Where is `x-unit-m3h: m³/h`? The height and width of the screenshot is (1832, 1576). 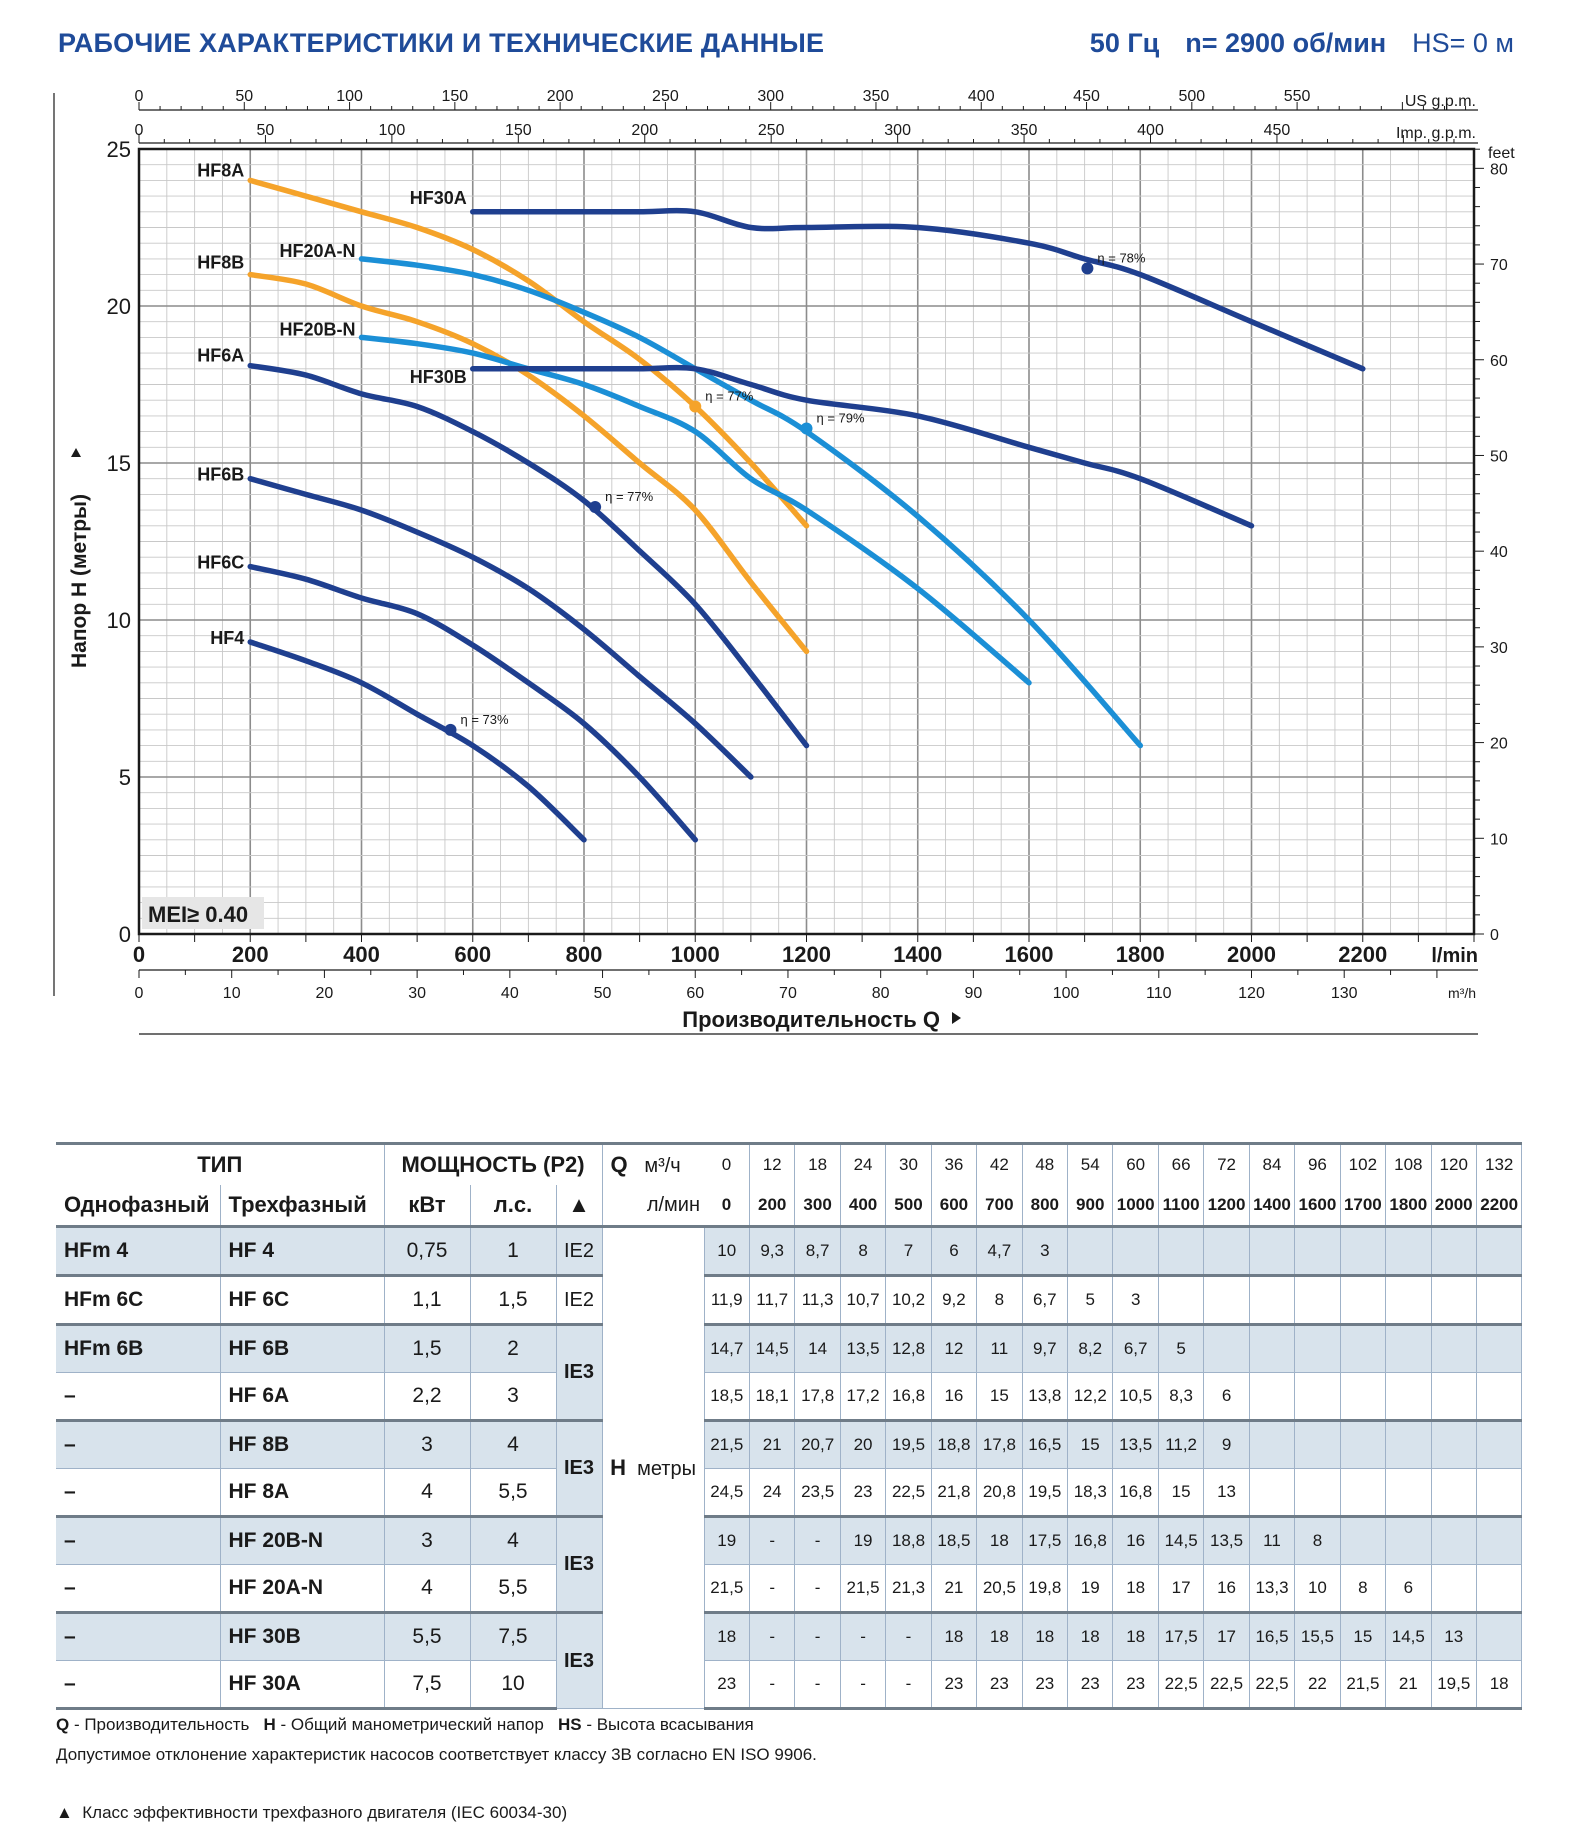 x-unit-m3h: m³/h is located at coordinates (1462, 993).